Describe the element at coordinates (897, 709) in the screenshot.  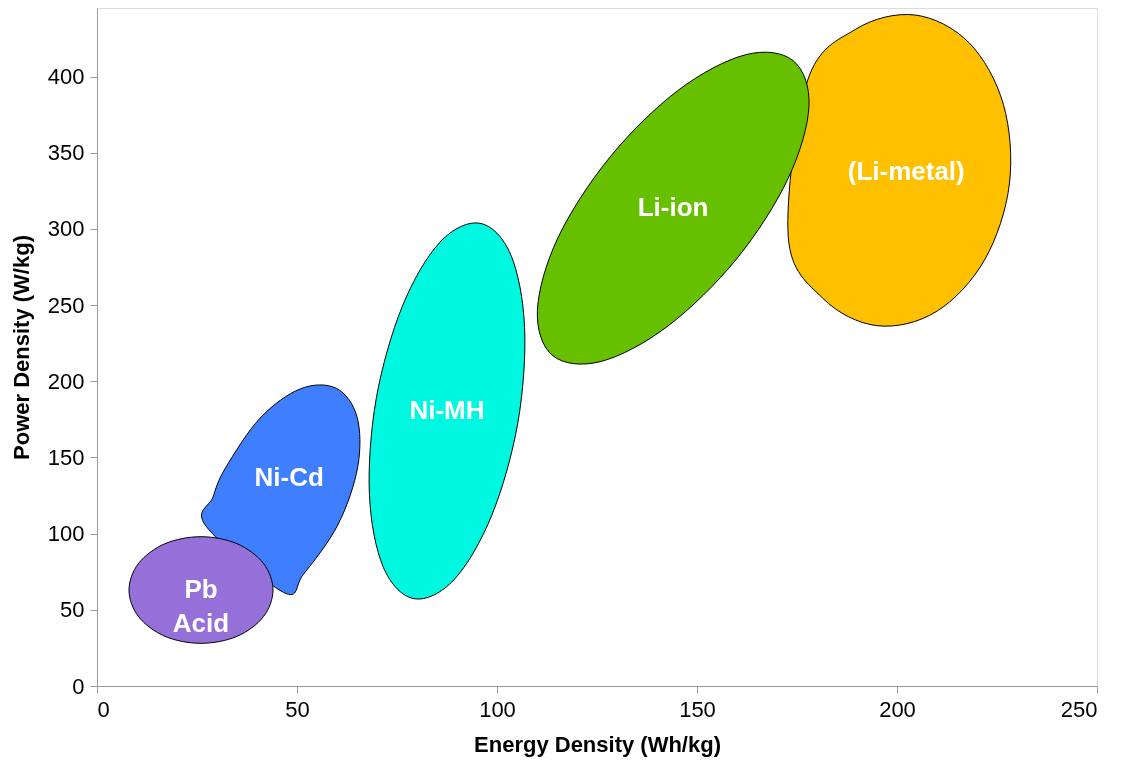
I see `x-tick-label: 200` at that location.